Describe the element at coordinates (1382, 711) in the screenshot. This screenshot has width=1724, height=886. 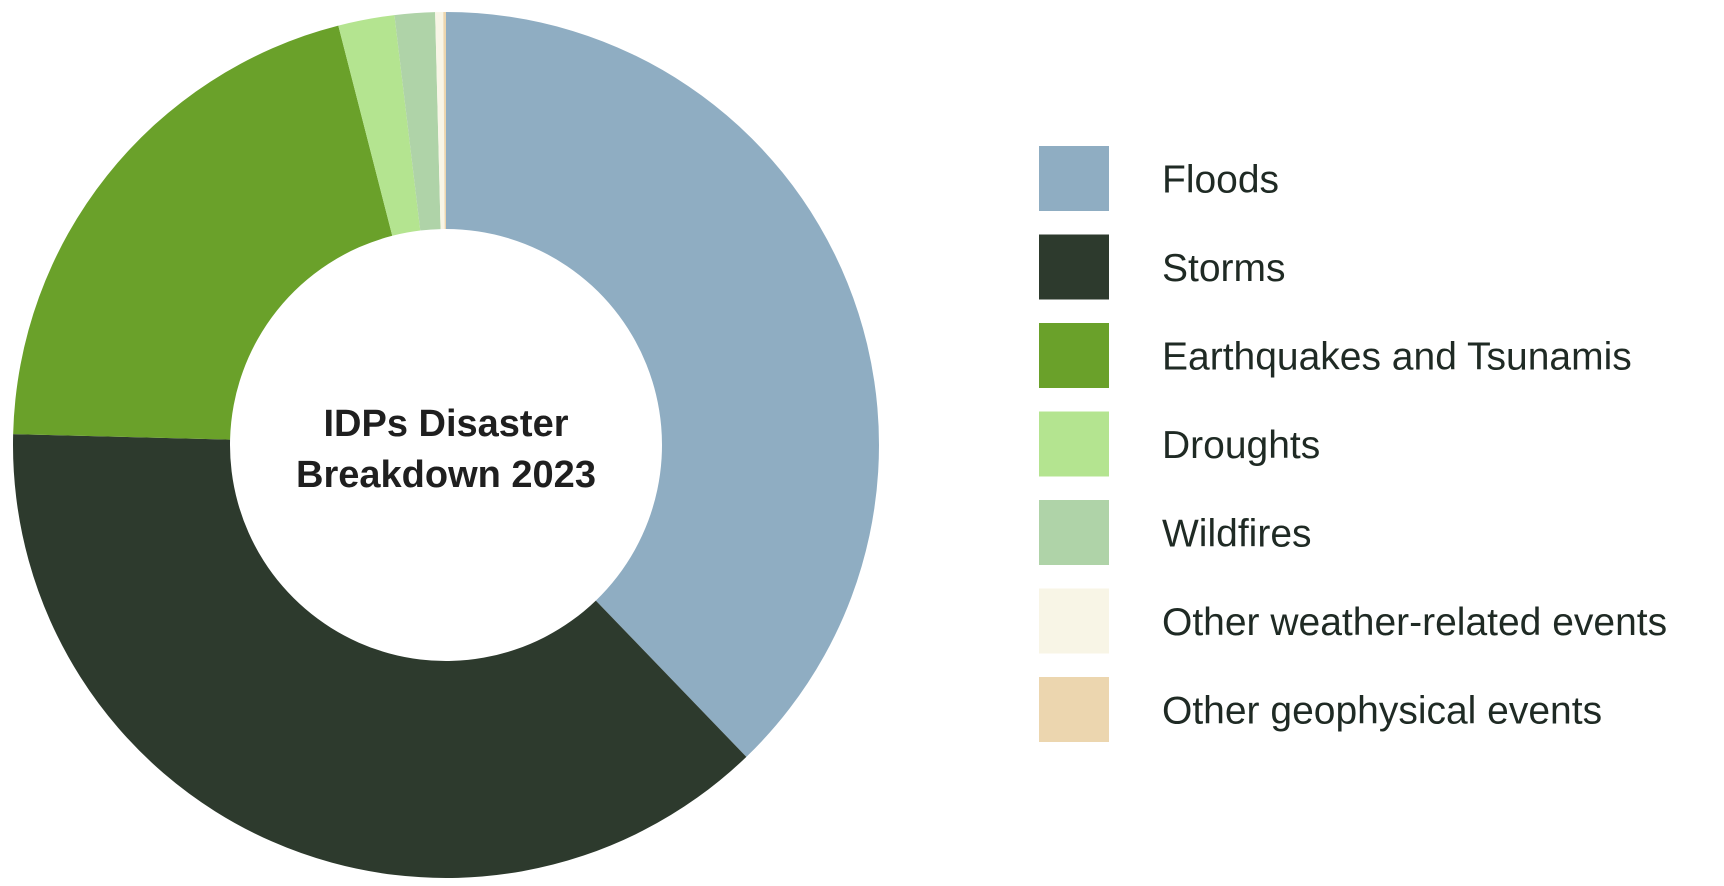
I see `legend-label: Other geophysical events` at that location.